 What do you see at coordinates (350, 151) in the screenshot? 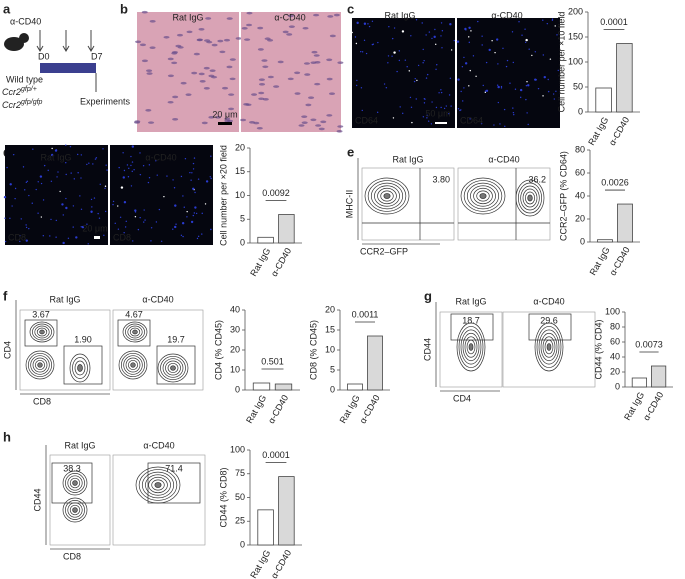
I see `panel-label: e` at bounding box center [350, 151].